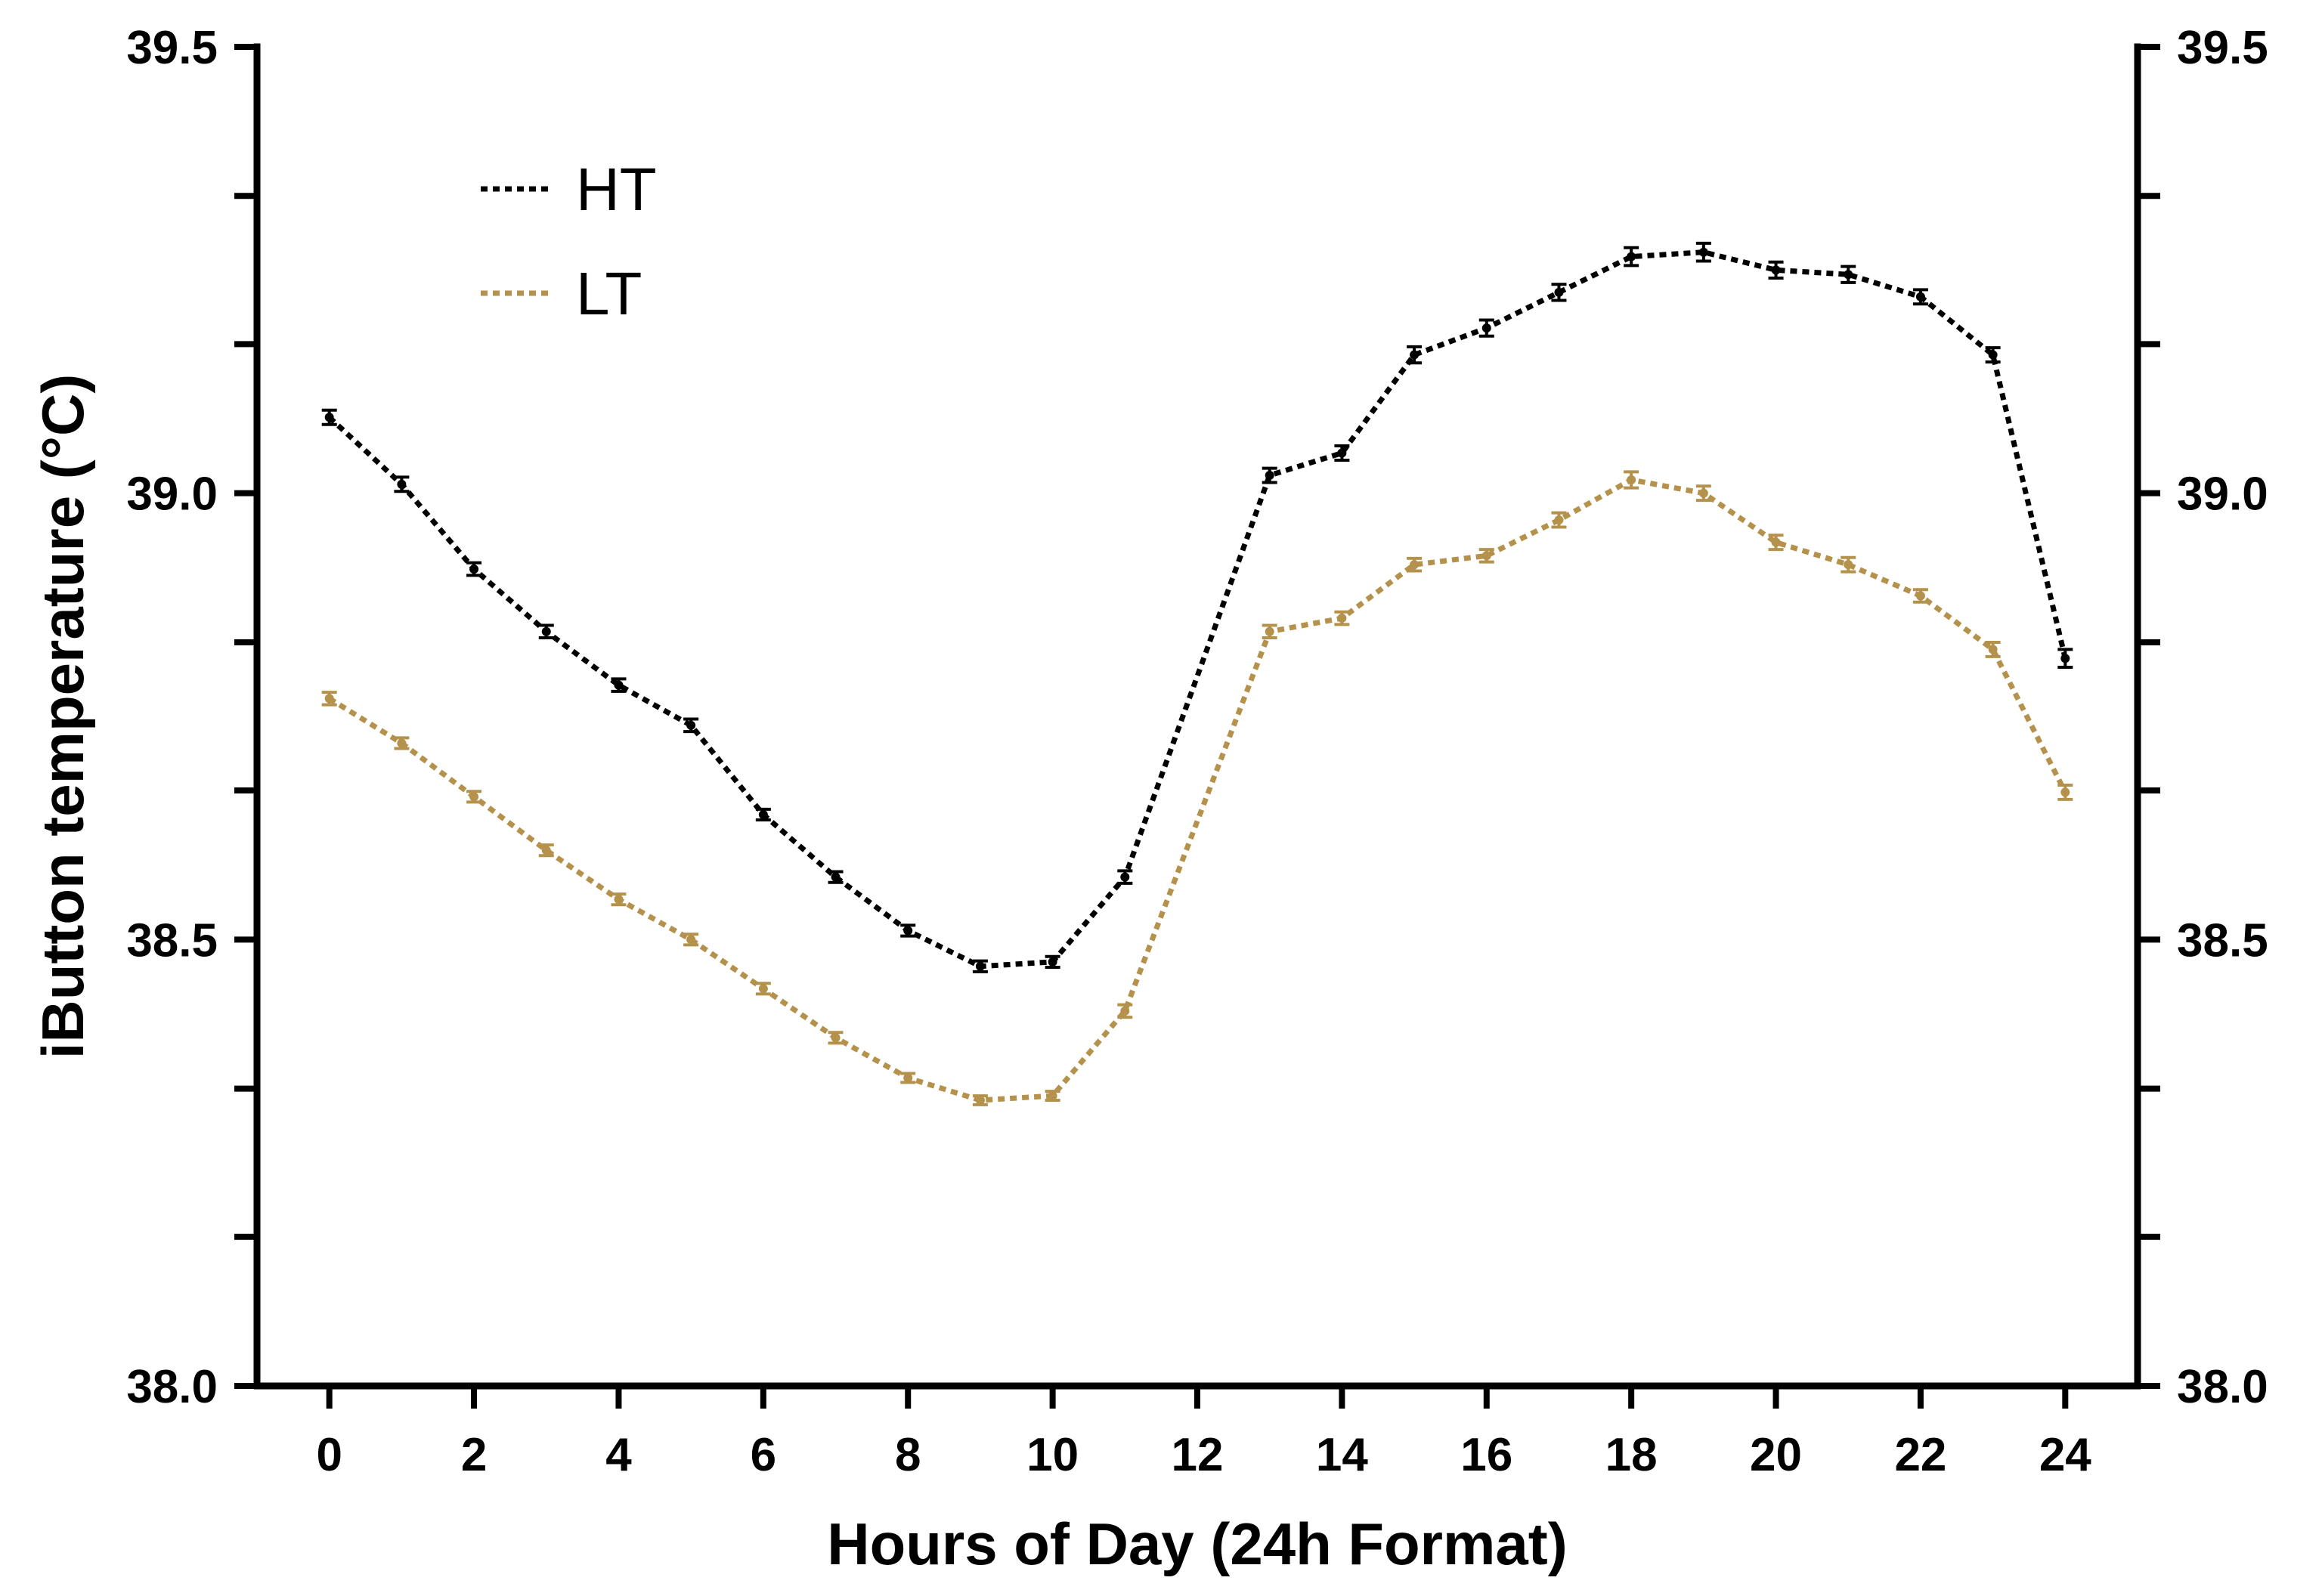 The height and width of the screenshot is (1596, 2322). What do you see at coordinates (1197, 1544) in the screenshot?
I see `x-axis-title: Hours of Day (24h Format)` at bounding box center [1197, 1544].